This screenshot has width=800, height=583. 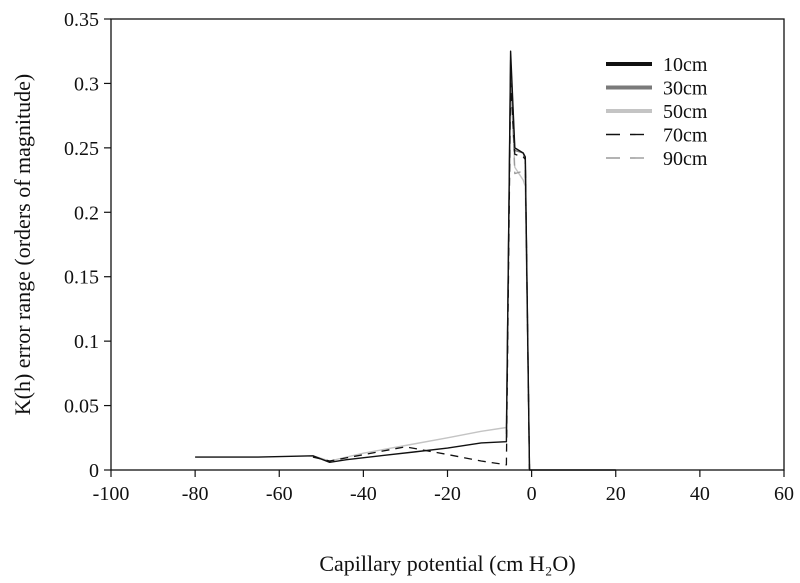 What do you see at coordinates (685, 65) in the screenshot?
I see `legend-label-10cm: 10cm` at bounding box center [685, 65].